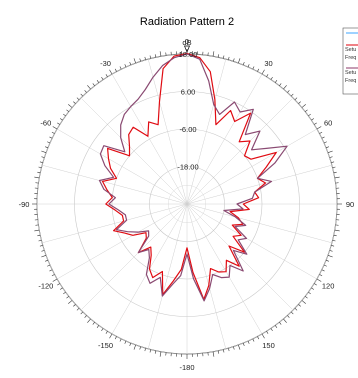  I want to click on angle-label-6: -180, so click(186, 367).